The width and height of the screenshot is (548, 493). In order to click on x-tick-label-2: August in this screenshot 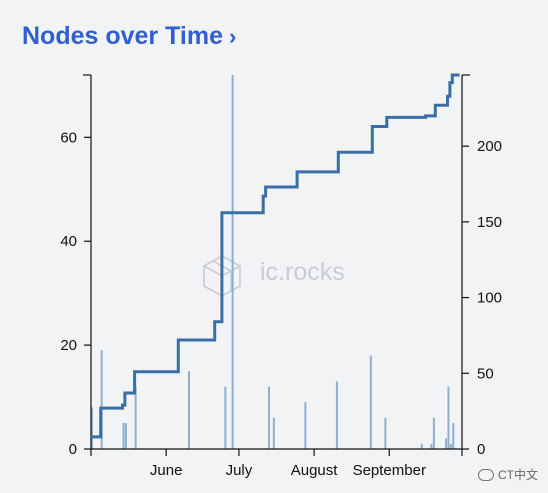, I will do `click(315, 470)`.